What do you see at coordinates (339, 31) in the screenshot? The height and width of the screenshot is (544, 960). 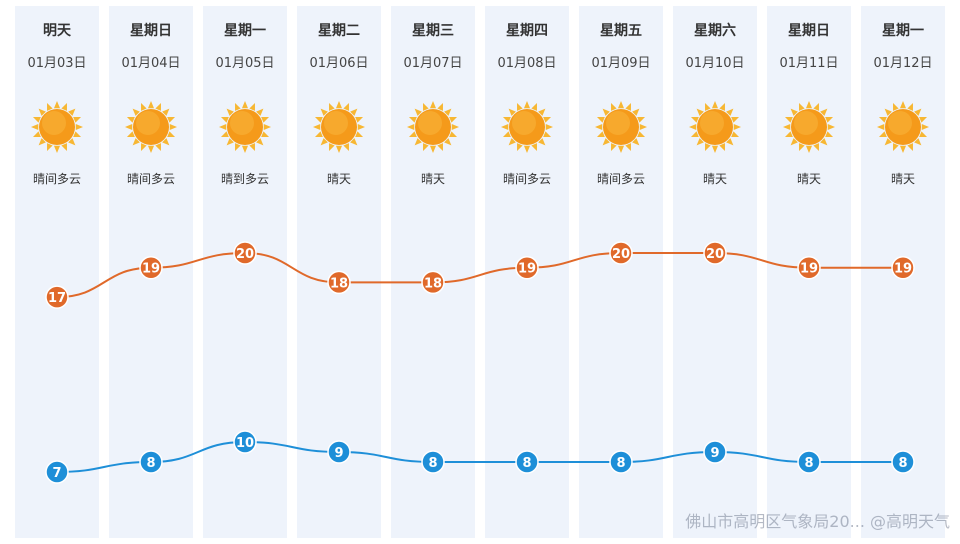 I see `day-label: 星期二` at bounding box center [339, 31].